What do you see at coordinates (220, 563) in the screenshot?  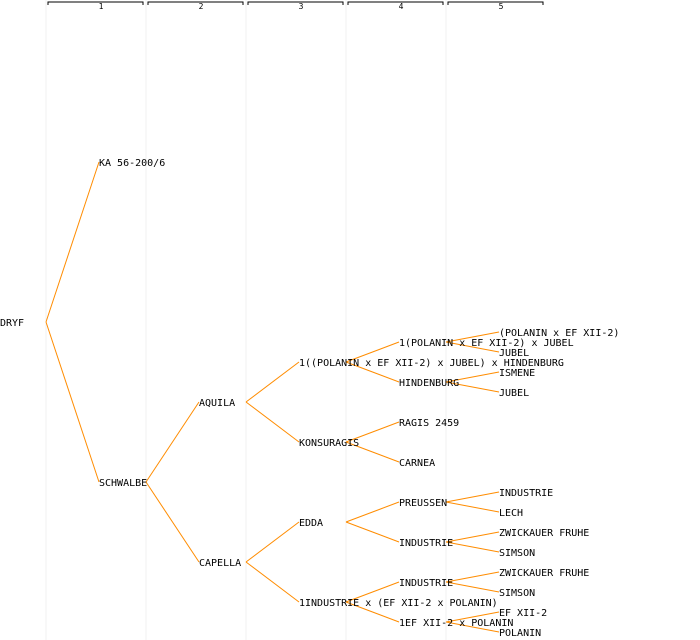 I see `node-capella: CAPELLA` at bounding box center [220, 563].